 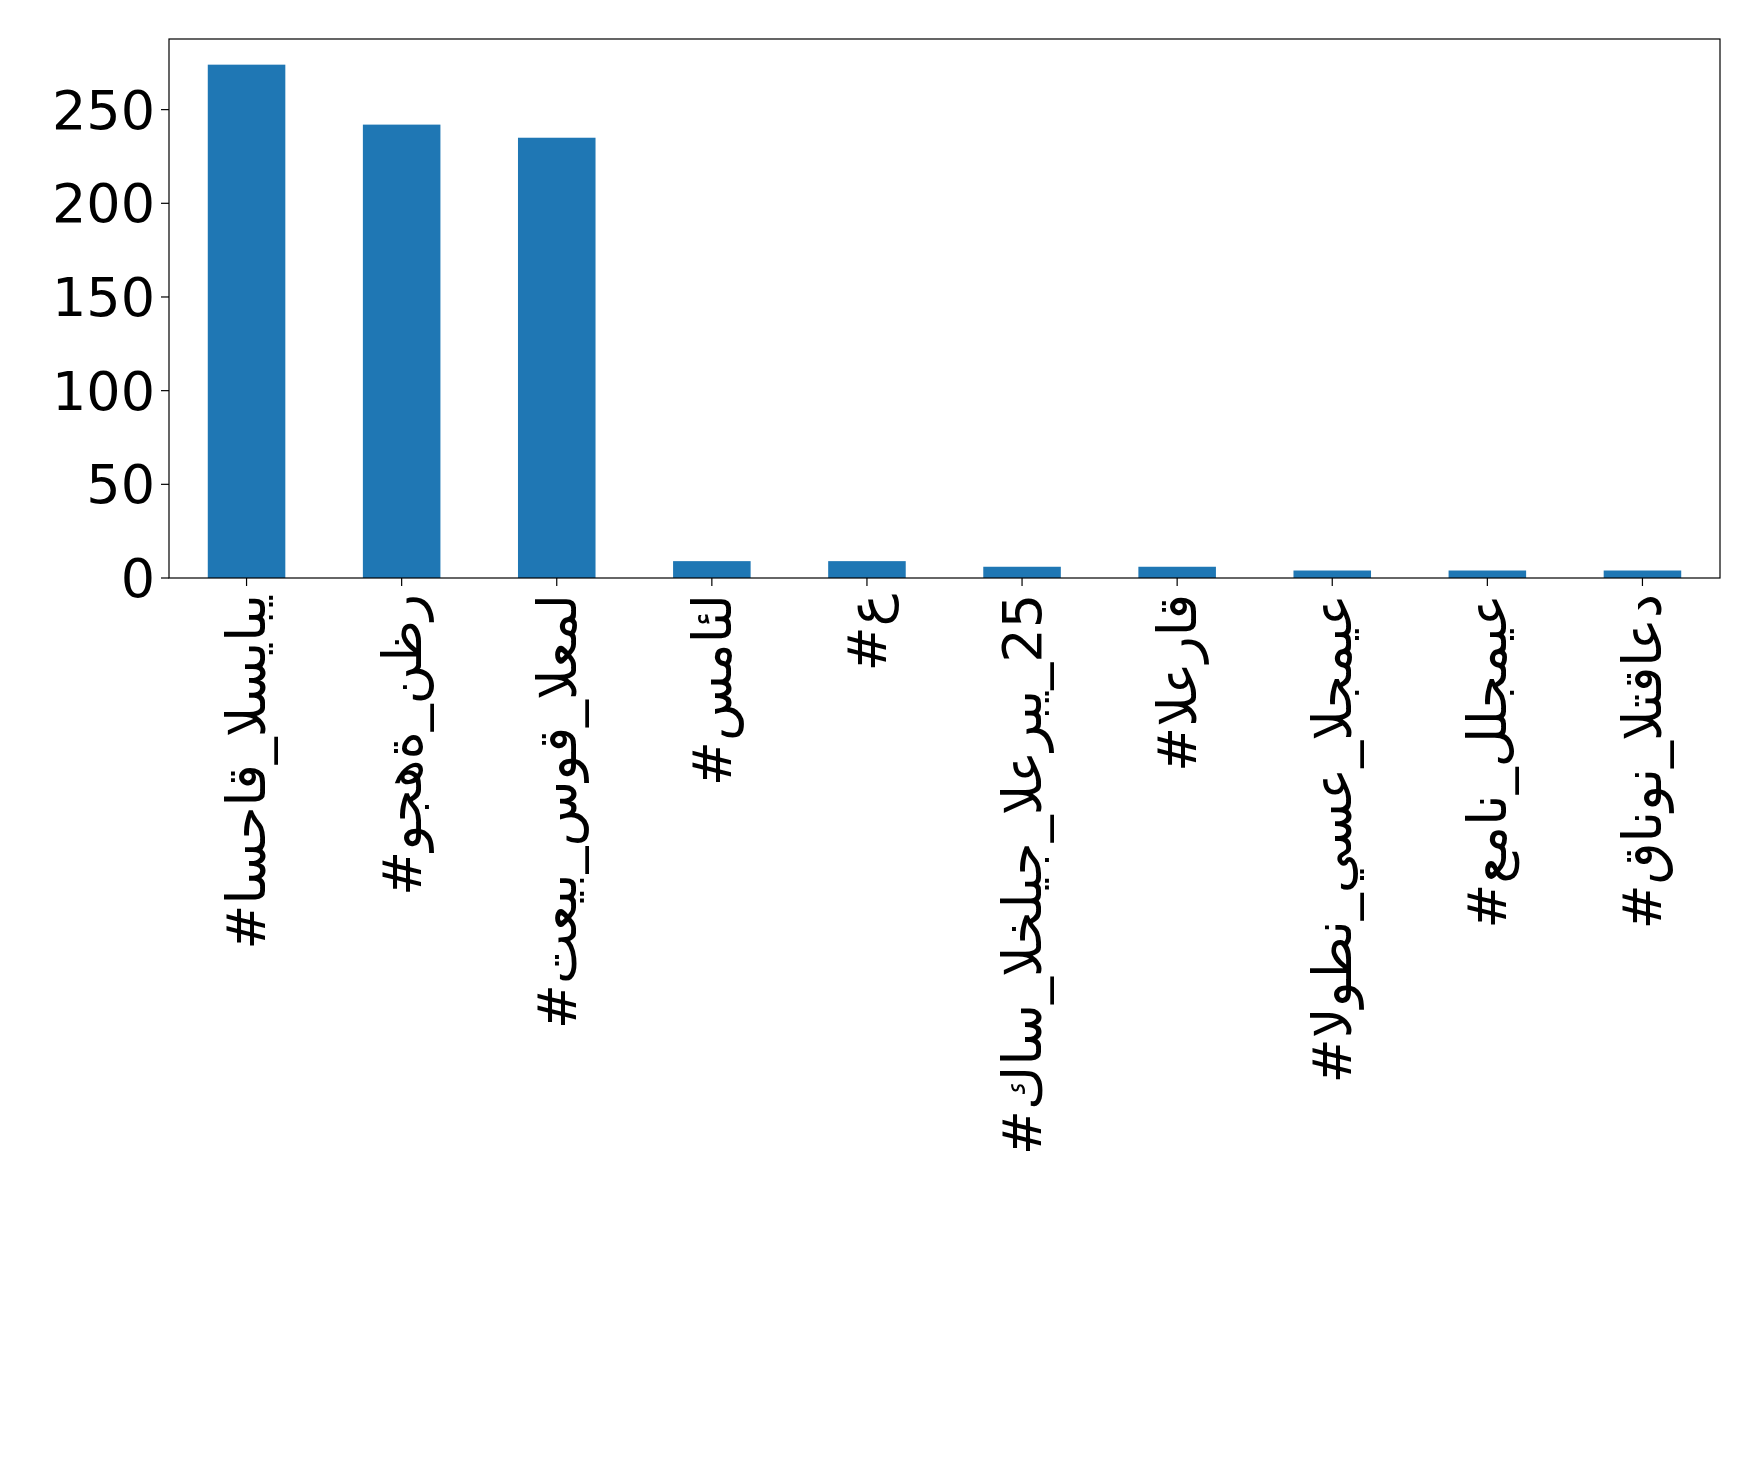 I want to click on x-tick-label: #وجهة_نظر, so click(x=402, y=745).